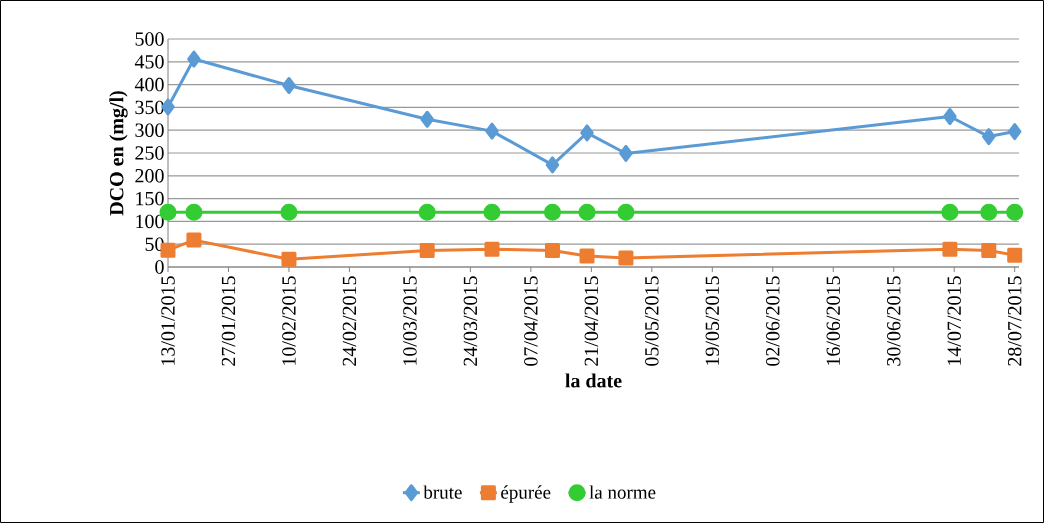 This screenshot has height=523, width=1044. Describe the element at coordinates (150, 198) in the screenshot. I see `y-tick-label: 150` at that location.